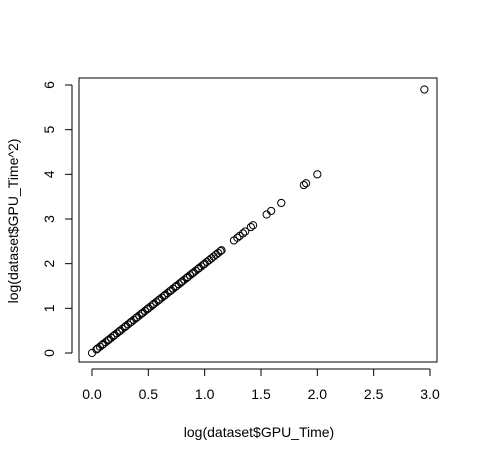 This screenshot has height=462, width=479. I want to click on x-tick-label: 3.0, so click(430, 394).